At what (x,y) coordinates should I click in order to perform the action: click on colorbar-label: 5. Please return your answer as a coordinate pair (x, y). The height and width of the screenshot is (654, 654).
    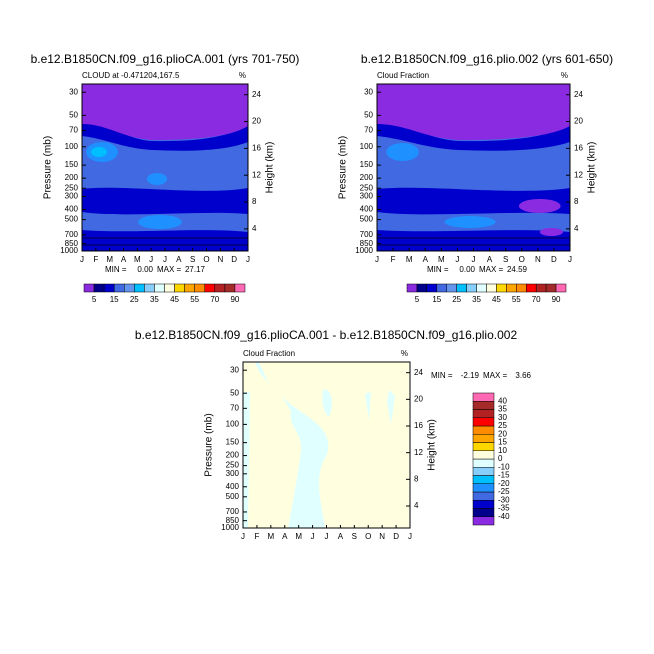
    Looking at the image, I should click on (94, 299).